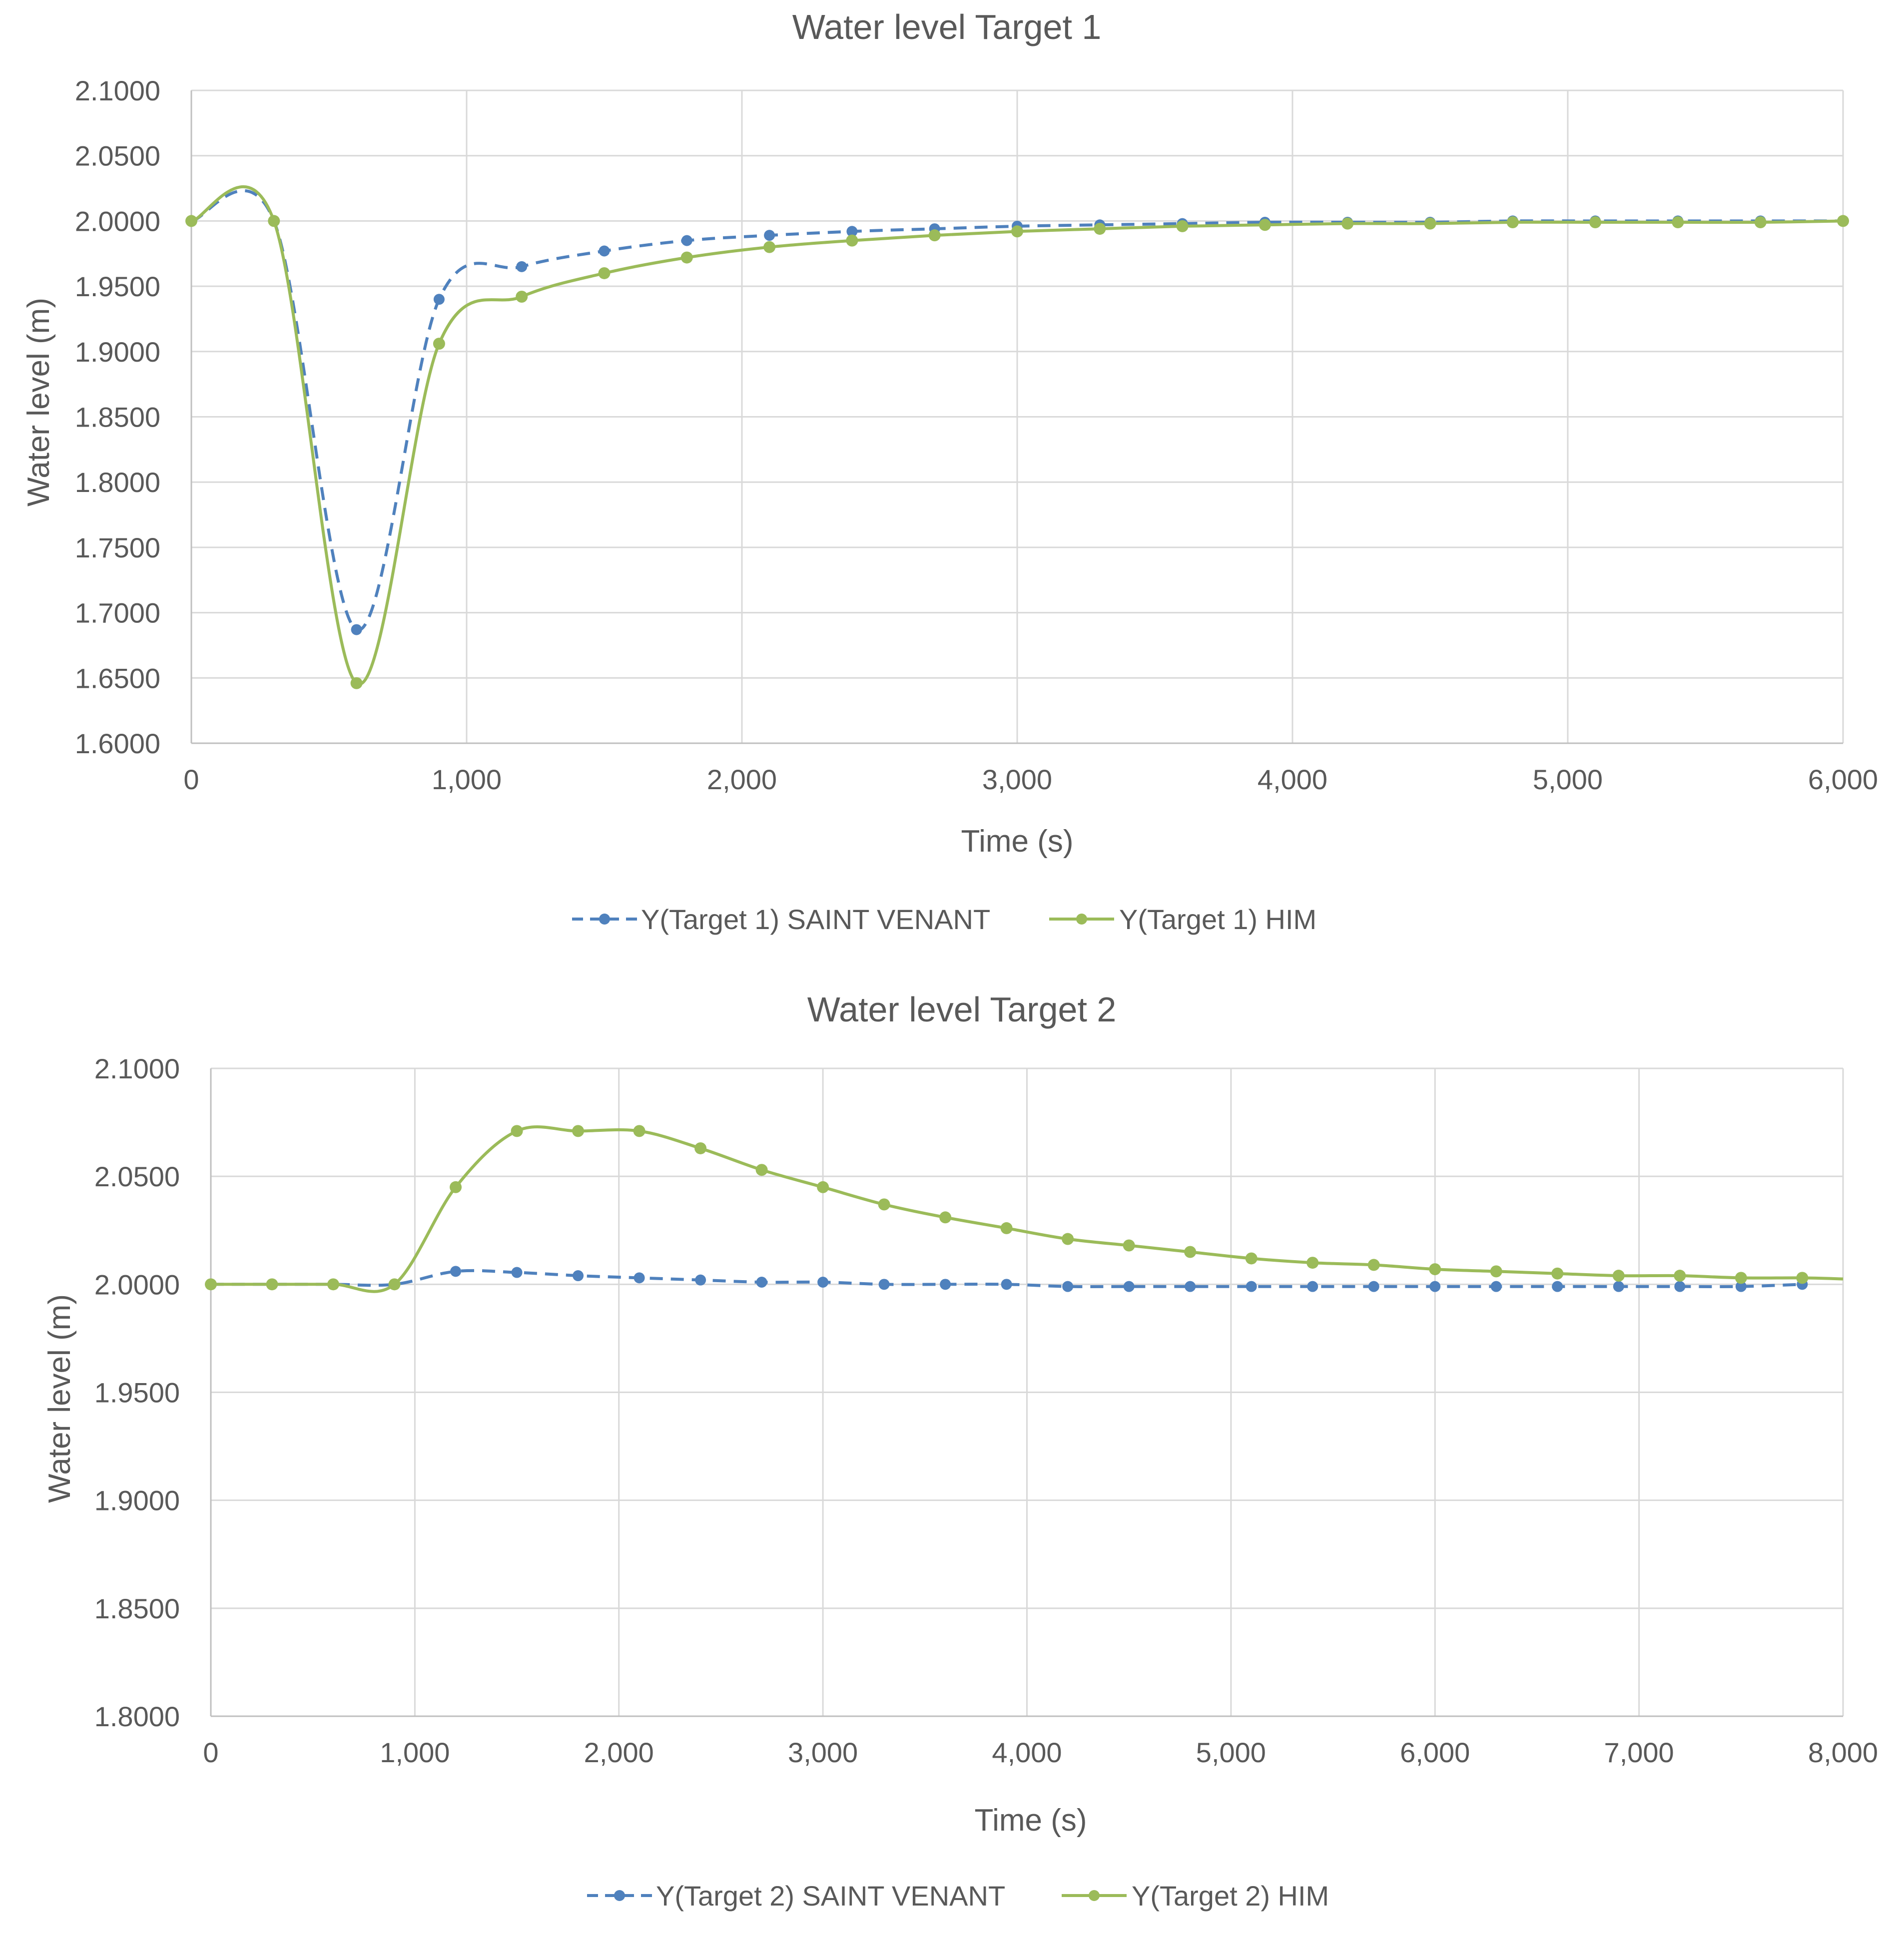  What do you see at coordinates (1231, 1896) in the screenshot?
I see `legend-label-him: Y(Target 2) HIM` at bounding box center [1231, 1896].